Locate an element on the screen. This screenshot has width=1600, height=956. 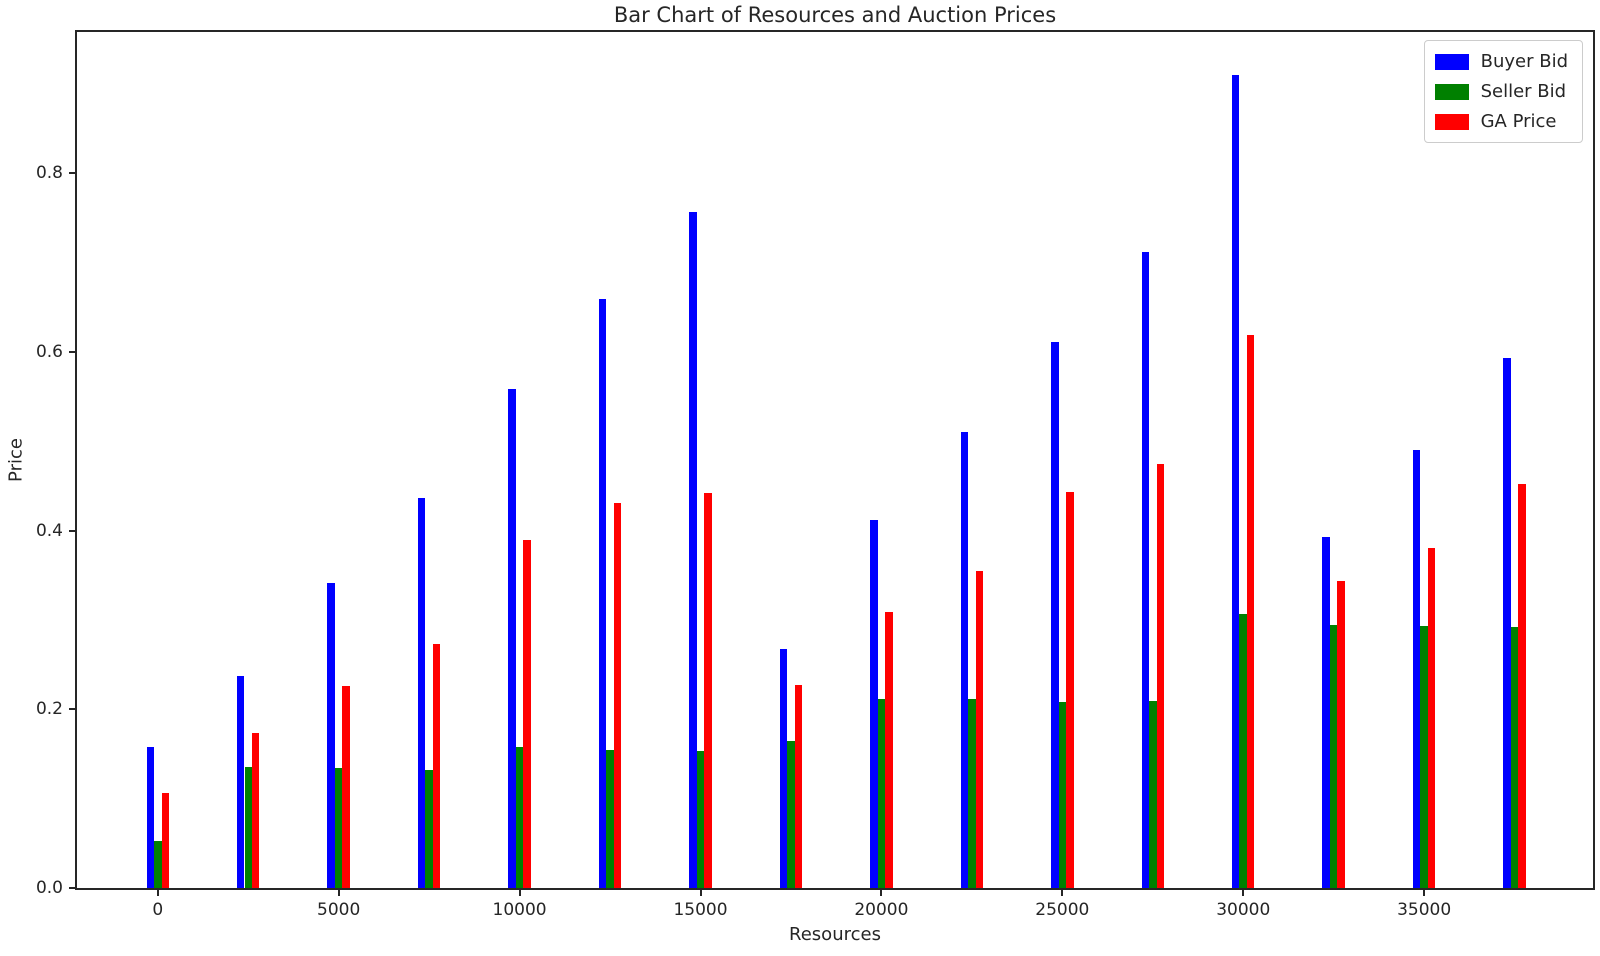
legend-item-ga-price: GA Price is located at coordinates (1501, 121).